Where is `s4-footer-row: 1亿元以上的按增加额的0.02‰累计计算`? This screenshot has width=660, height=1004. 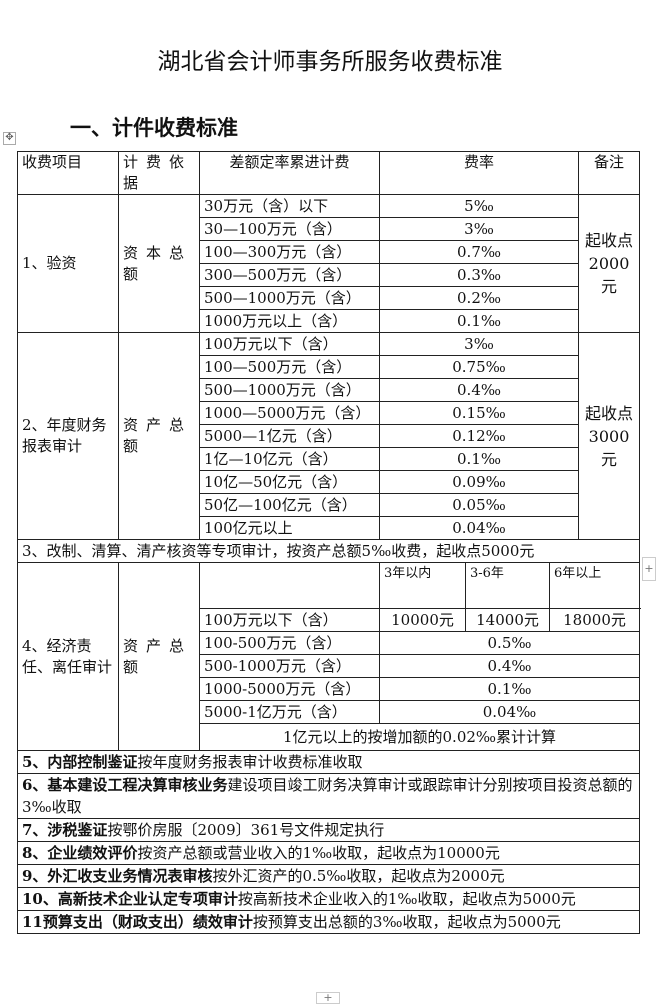
s4-footer-row: 1亿元以上的按增加额的0.02‰累计计算 is located at coordinates (329, 737).